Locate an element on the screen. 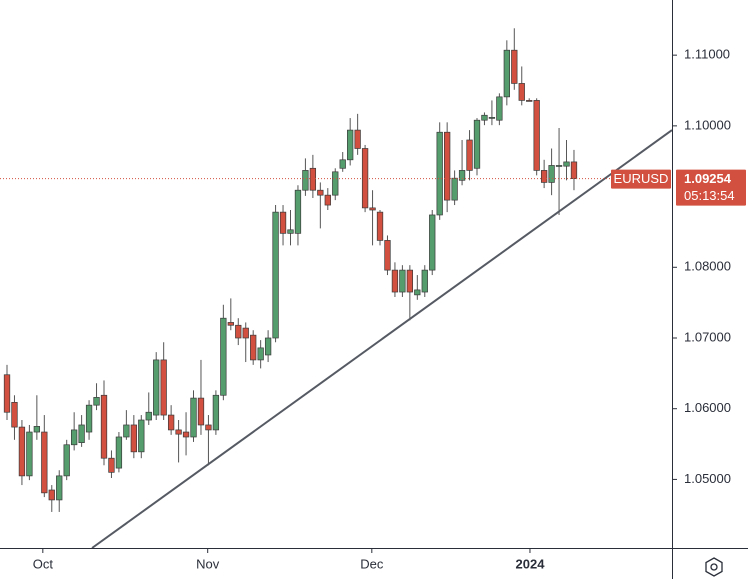  countdown-label: 05:13:54 is located at coordinates (709, 195).